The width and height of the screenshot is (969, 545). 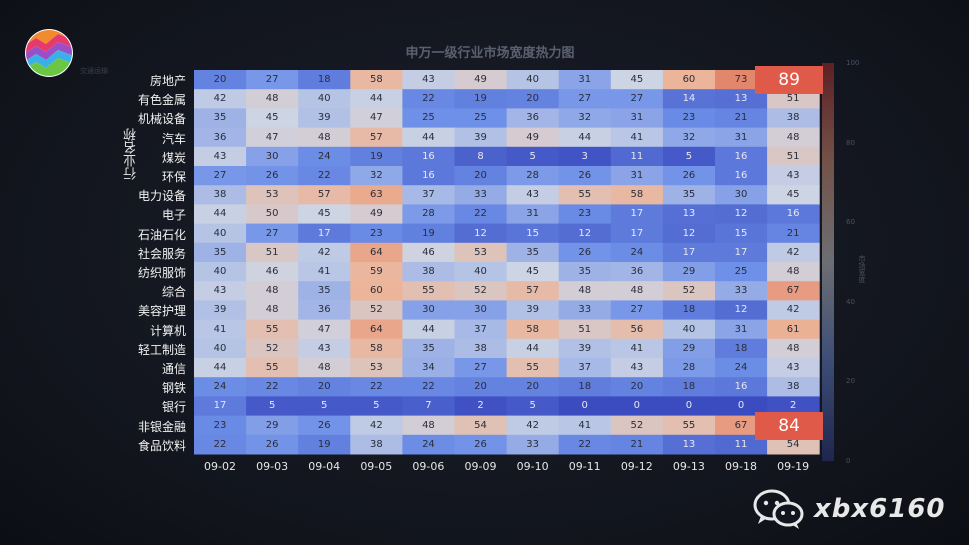 I want to click on cell-value-label: 57, so click(x=324, y=195).